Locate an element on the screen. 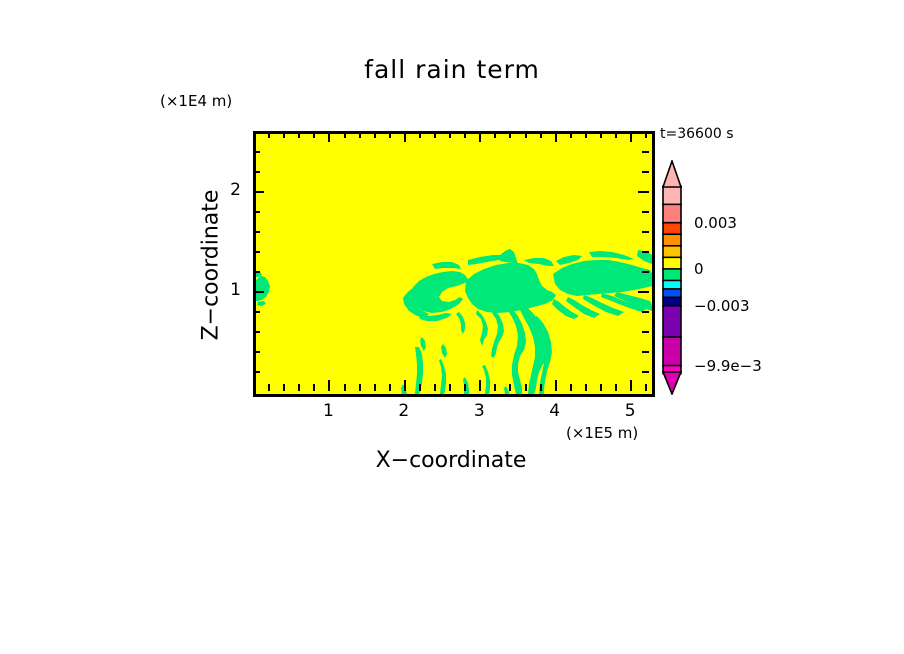  y-tick-label: 2 is located at coordinates (235, 190).